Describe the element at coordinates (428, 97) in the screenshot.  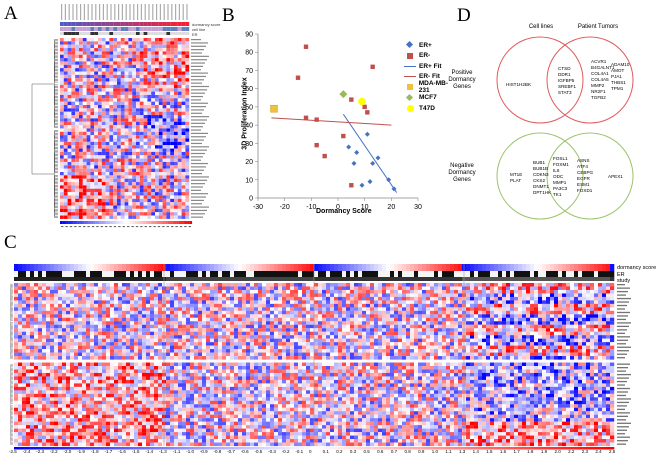
I see `legend-label: MCF7` at that location.